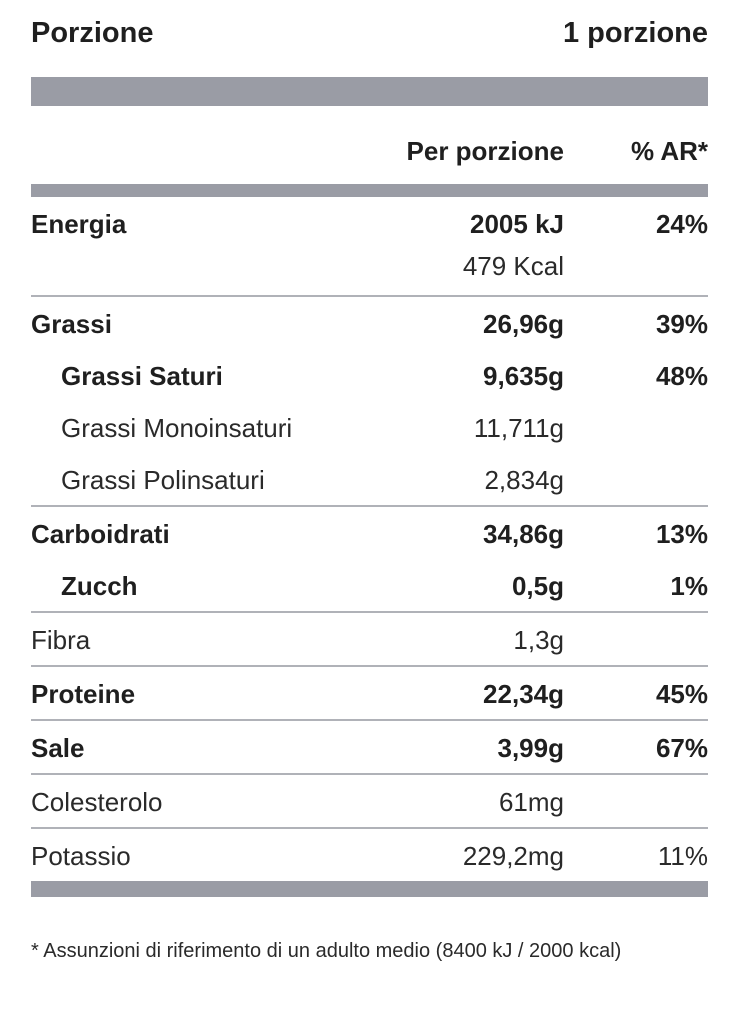 The image size is (738, 1025). I want to click on nutrient-ar: 24%, so click(681, 224).